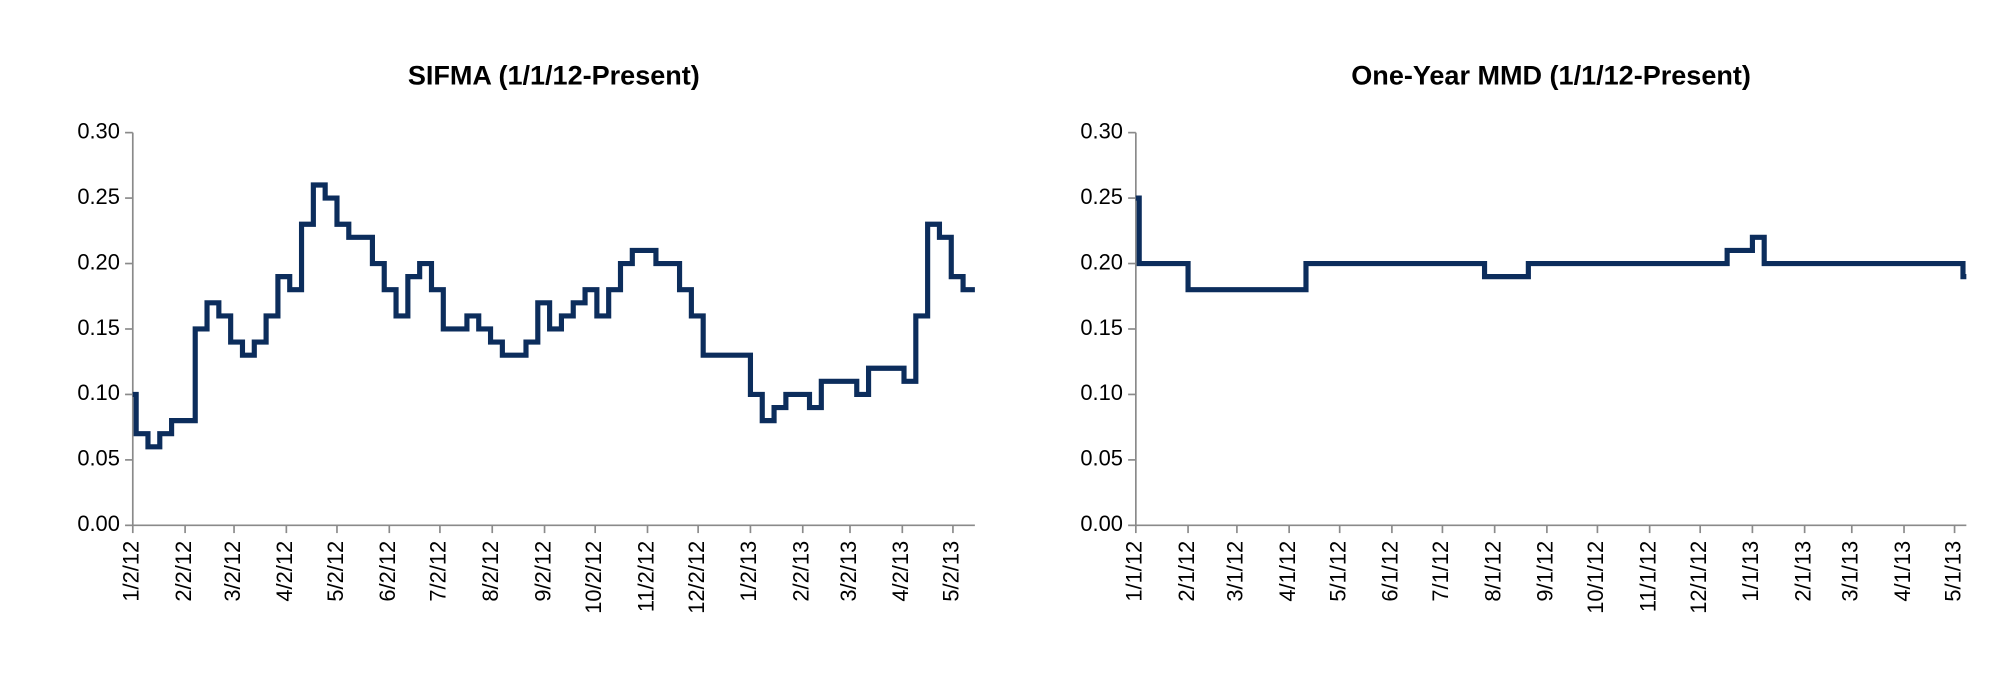 The height and width of the screenshot is (676, 2009). What do you see at coordinates (387, 571) in the screenshot?
I see `x-tick-label: 6/2/12` at bounding box center [387, 571].